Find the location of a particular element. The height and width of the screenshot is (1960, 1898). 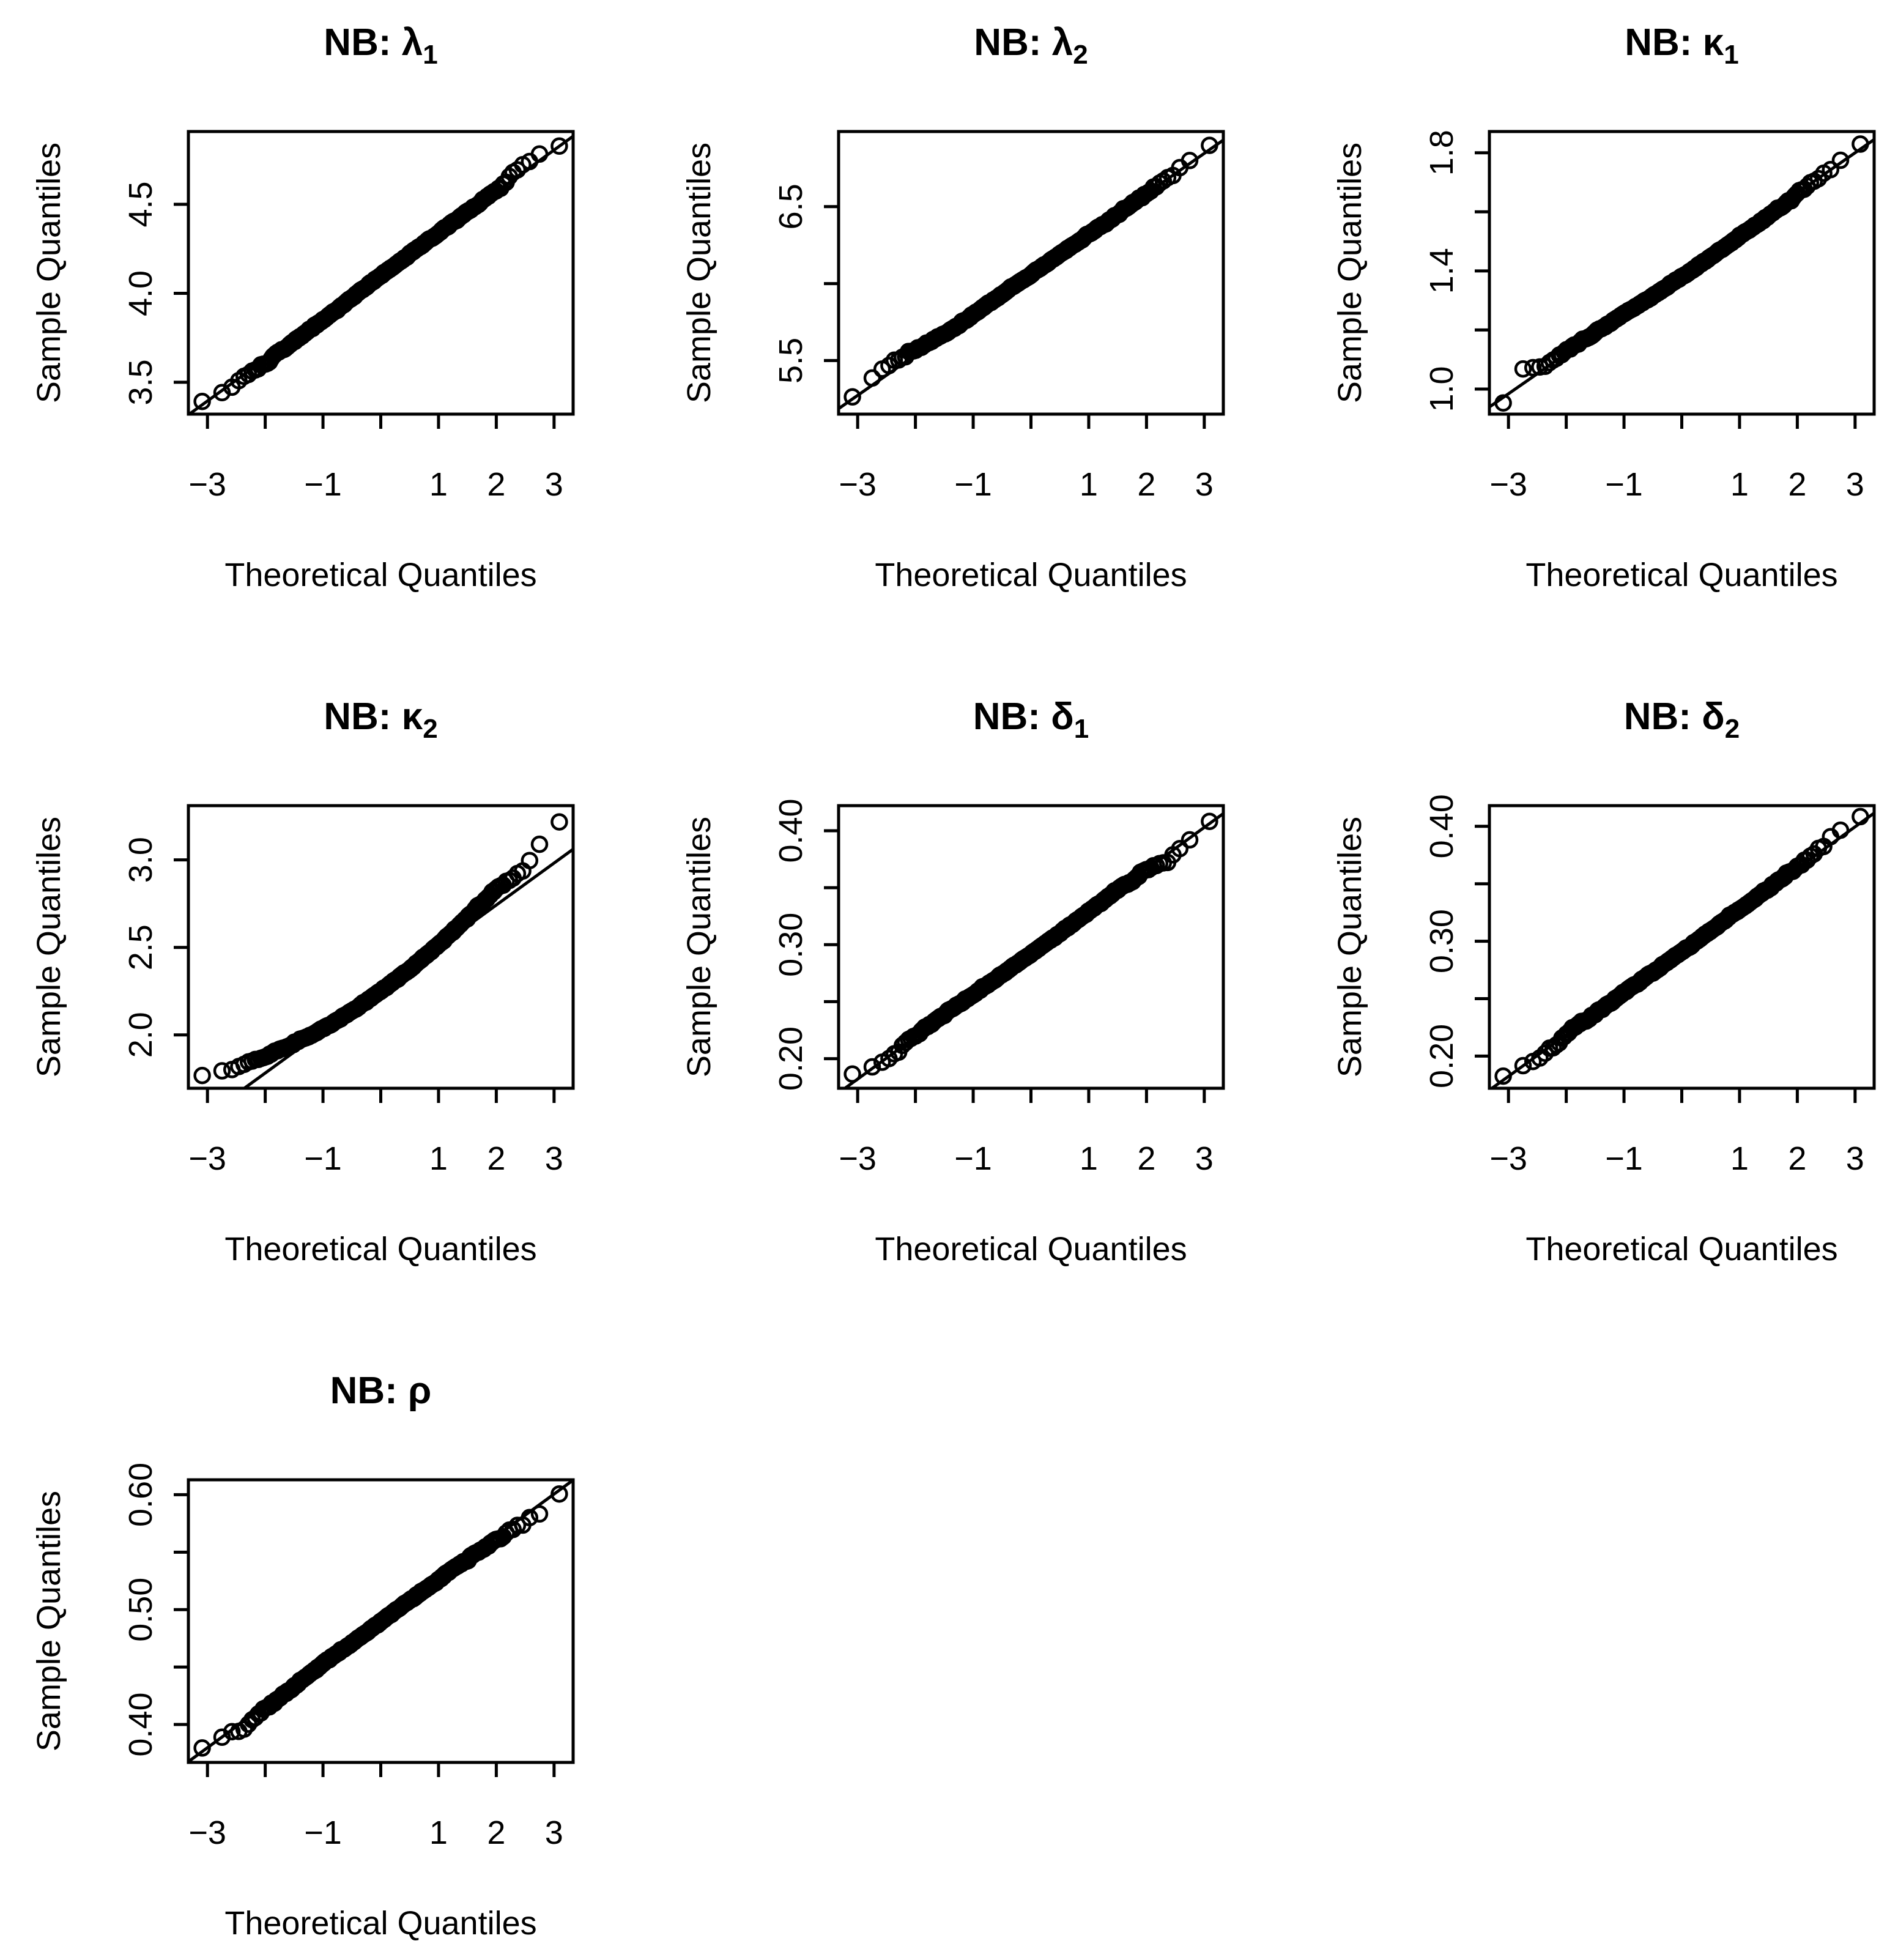

plot-title-lambda2: NB: λ2 is located at coordinates (1031, 46).